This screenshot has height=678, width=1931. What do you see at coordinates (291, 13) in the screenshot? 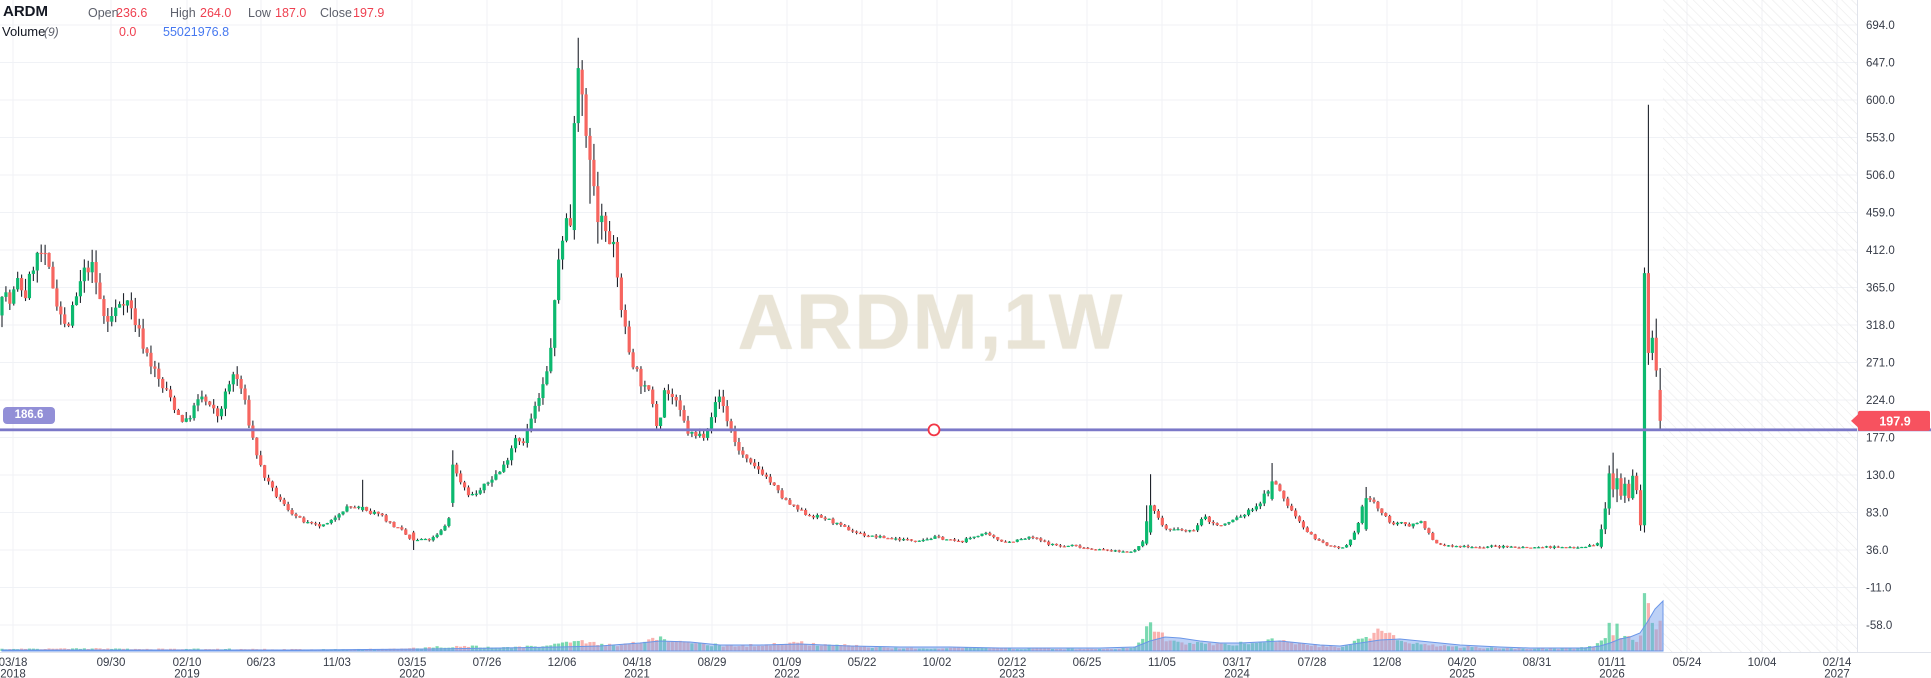
I see `low-value: 187.0` at bounding box center [291, 13].